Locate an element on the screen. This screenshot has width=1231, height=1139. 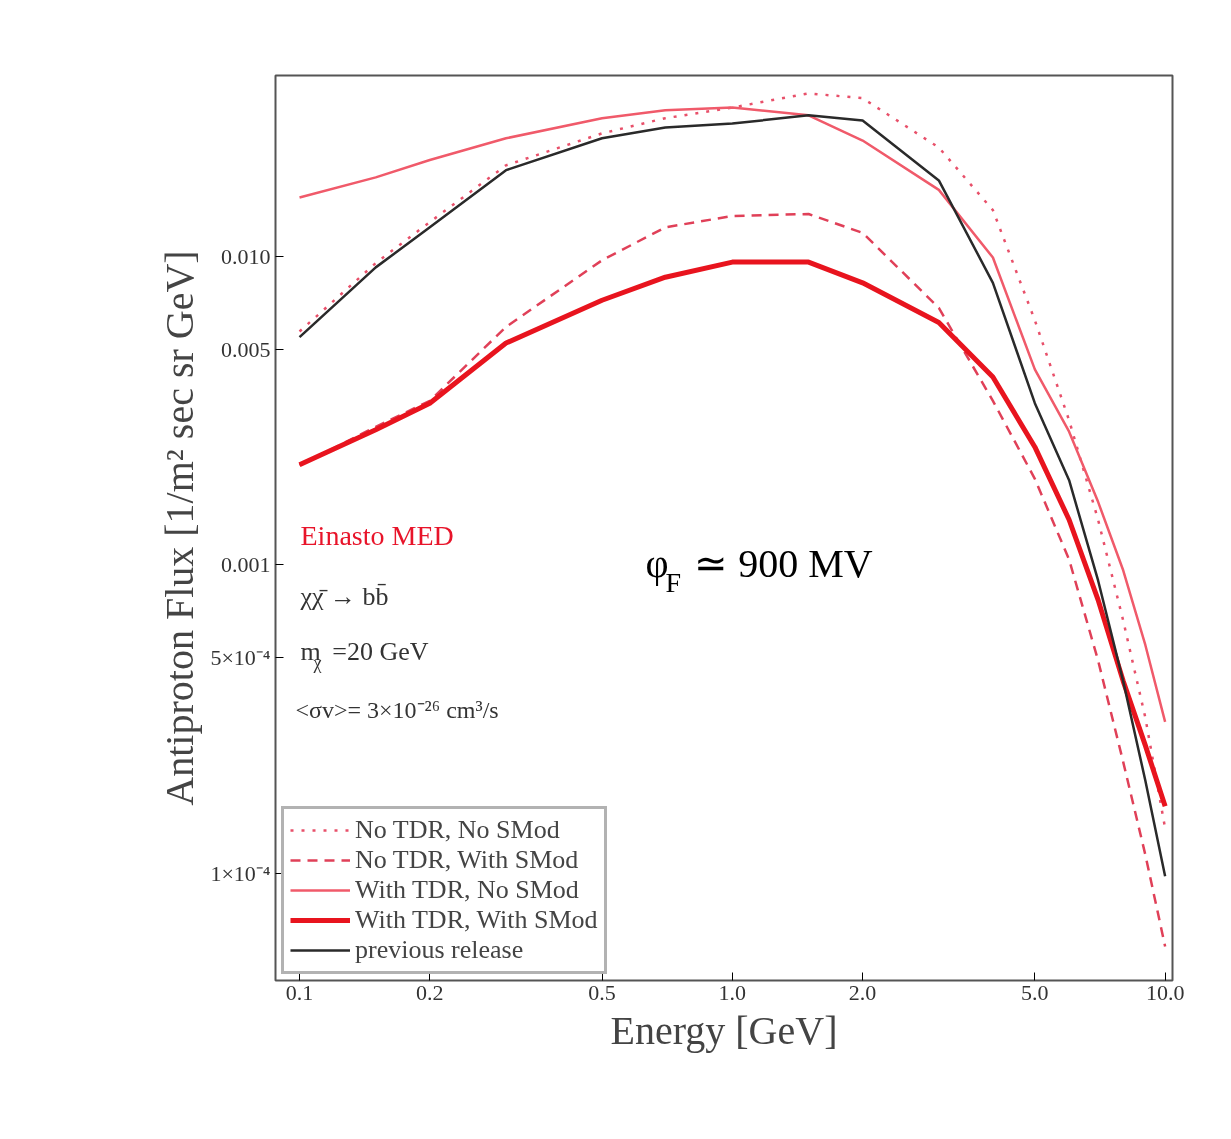
annotation: χχ̄ → bb̄ is located at coordinates (344, 596).